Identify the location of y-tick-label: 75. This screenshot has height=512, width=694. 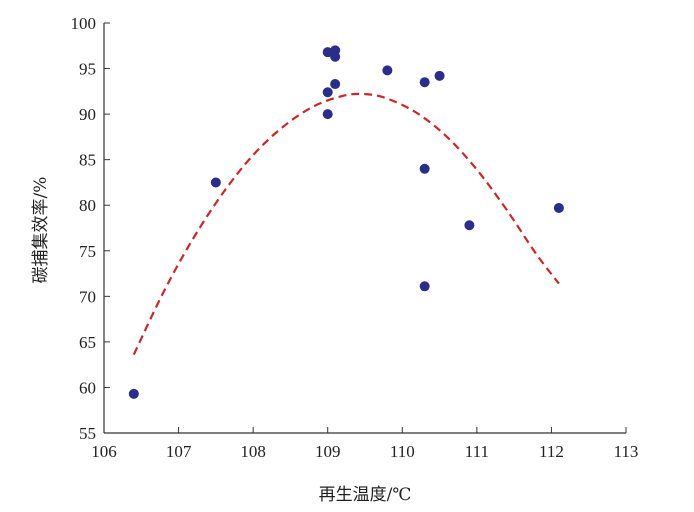
(87, 251).